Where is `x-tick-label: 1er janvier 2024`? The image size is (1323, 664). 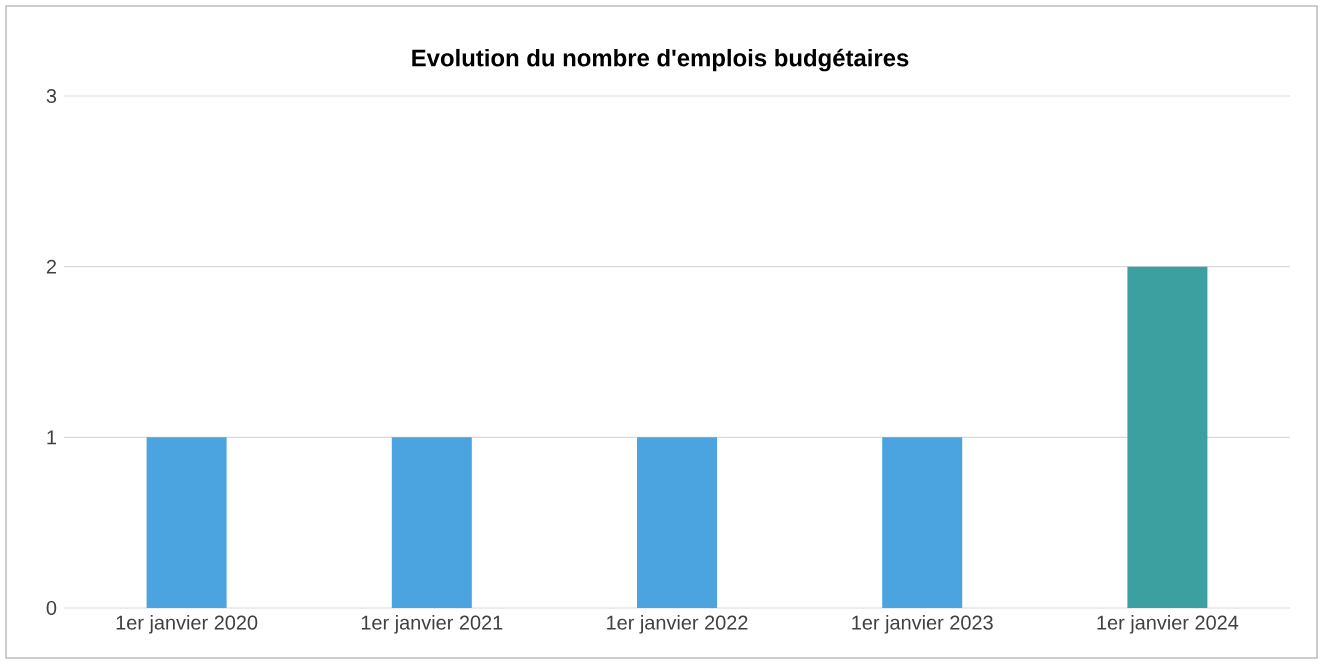
x-tick-label: 1er janvier 2024 is located at coordinates (1168, 624).